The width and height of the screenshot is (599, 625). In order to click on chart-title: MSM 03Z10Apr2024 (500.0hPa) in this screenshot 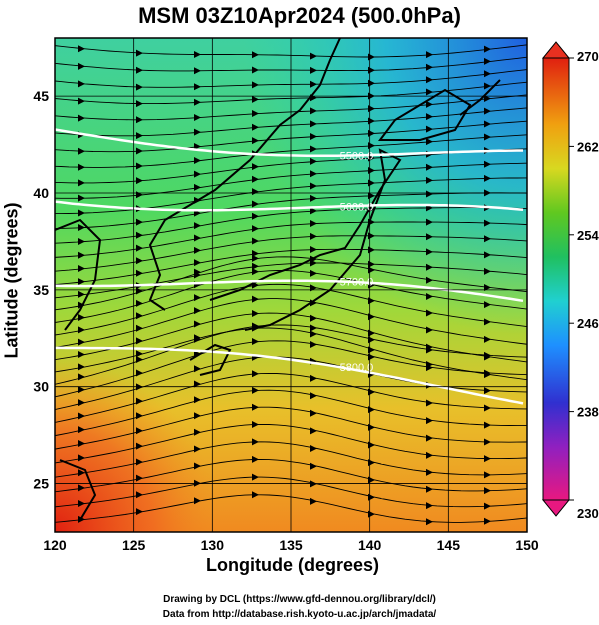, I will do `click(299, 15)`.